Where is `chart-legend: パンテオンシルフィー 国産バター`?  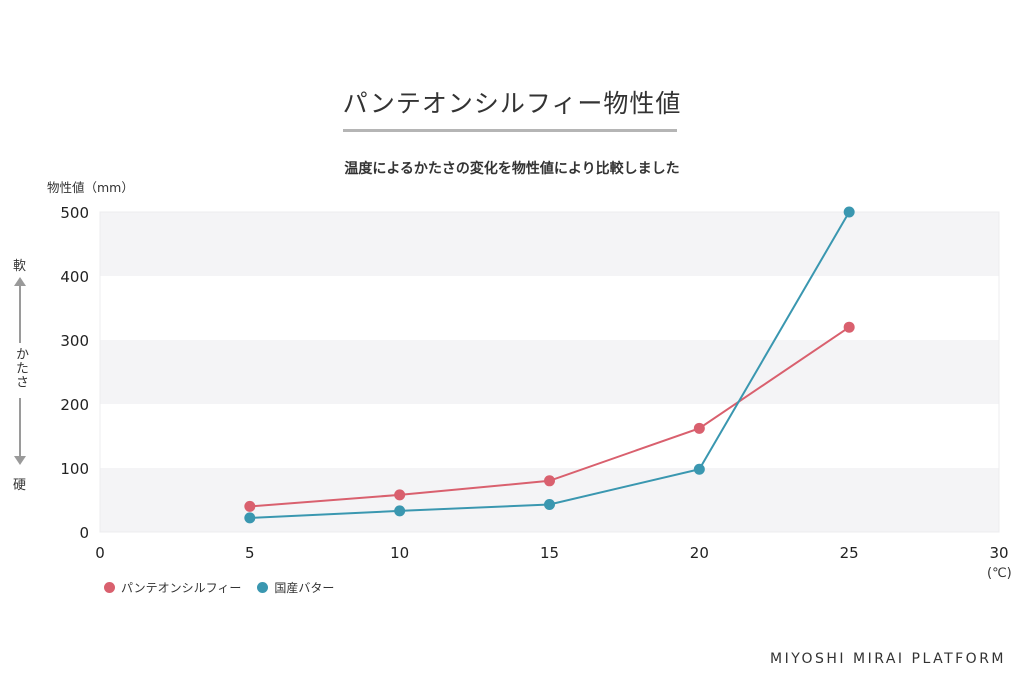
chart-legend: パンテオンシルフィー 国産バター is located at coordinates (227, 587).